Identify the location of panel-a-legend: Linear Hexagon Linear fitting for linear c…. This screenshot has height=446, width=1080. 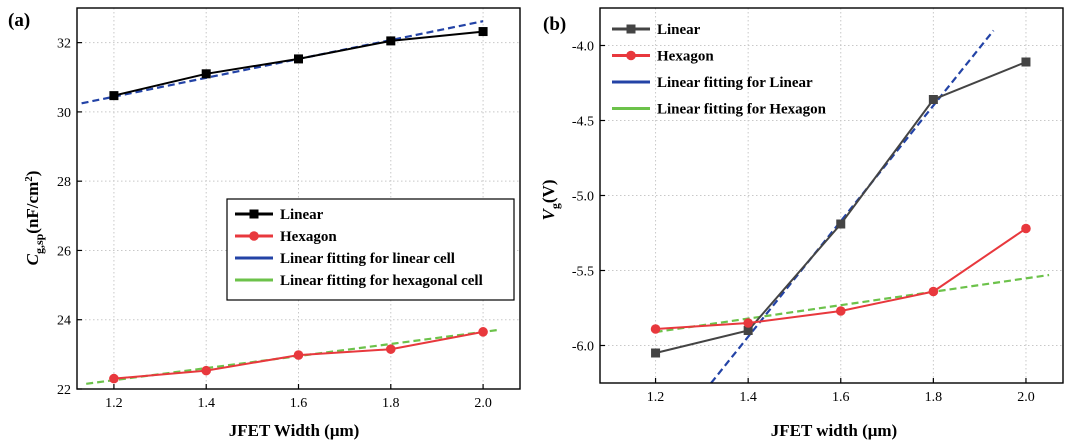
(370, 249).